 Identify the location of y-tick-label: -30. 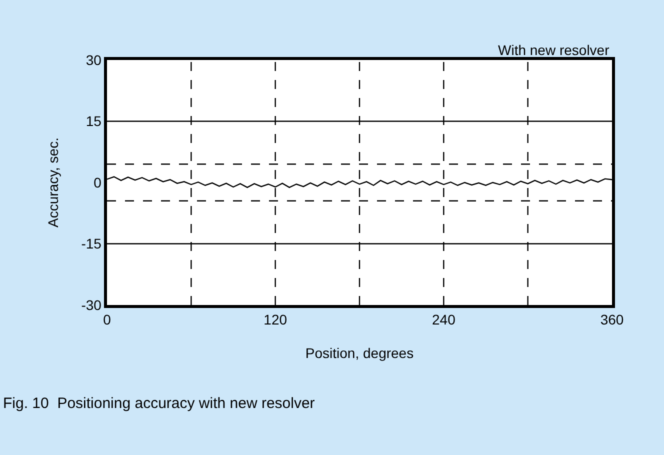
(91, 304).